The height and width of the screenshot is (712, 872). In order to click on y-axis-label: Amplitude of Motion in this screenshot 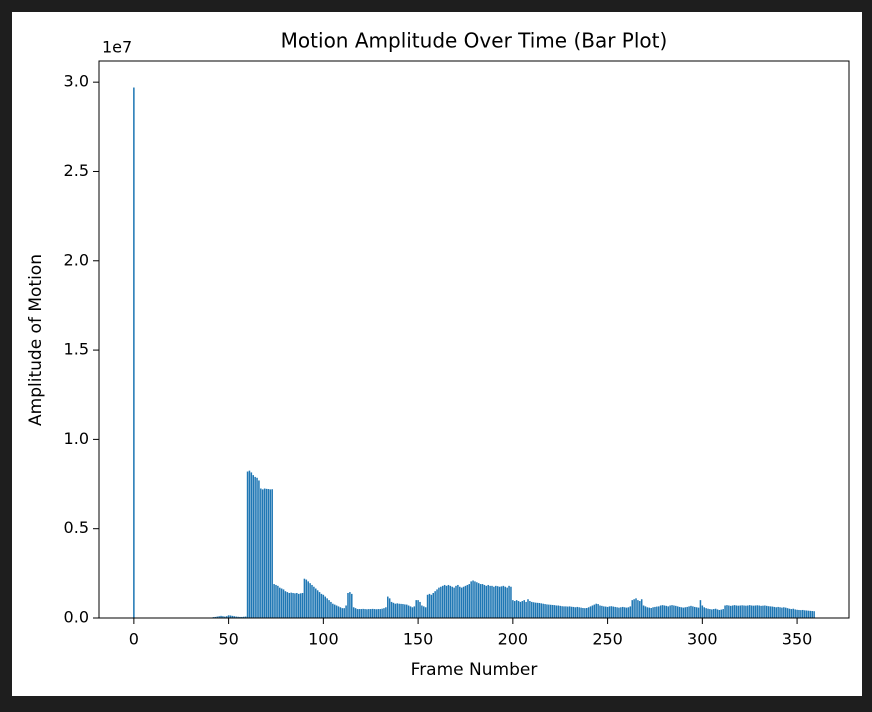, I will do `click(36, 340)`.